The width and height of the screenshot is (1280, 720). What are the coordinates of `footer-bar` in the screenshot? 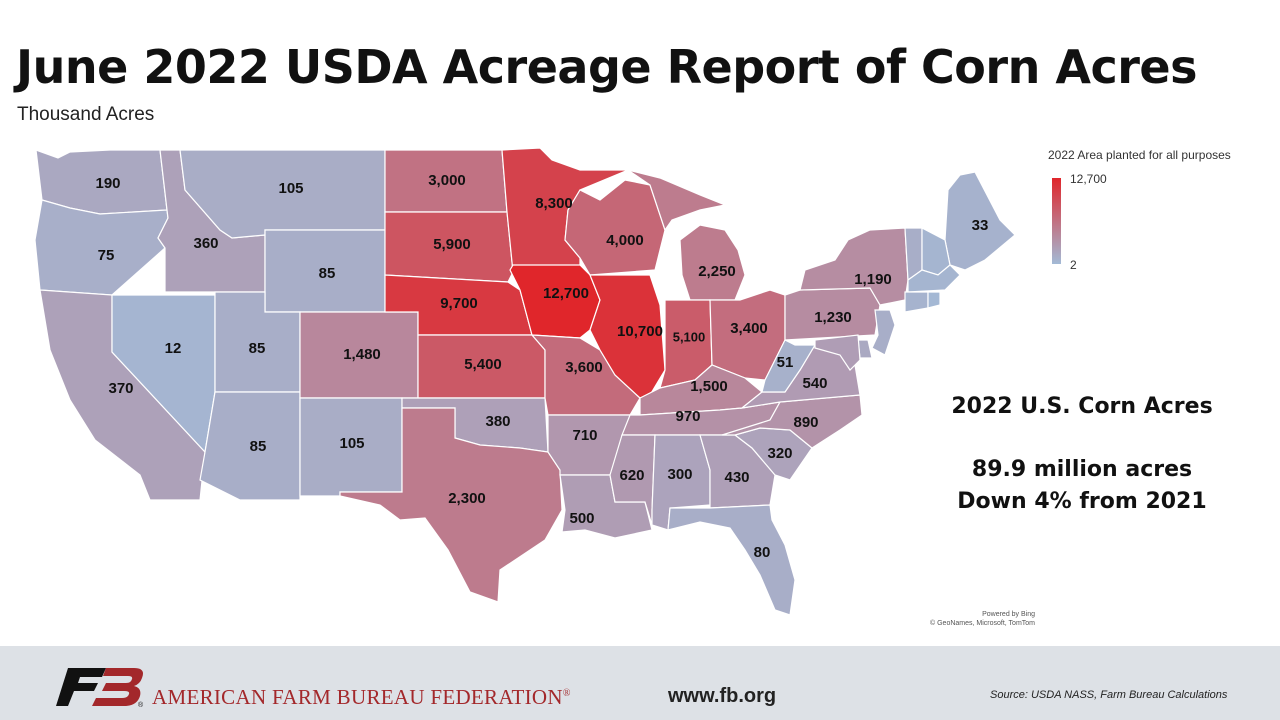 It's located at (640, 683).